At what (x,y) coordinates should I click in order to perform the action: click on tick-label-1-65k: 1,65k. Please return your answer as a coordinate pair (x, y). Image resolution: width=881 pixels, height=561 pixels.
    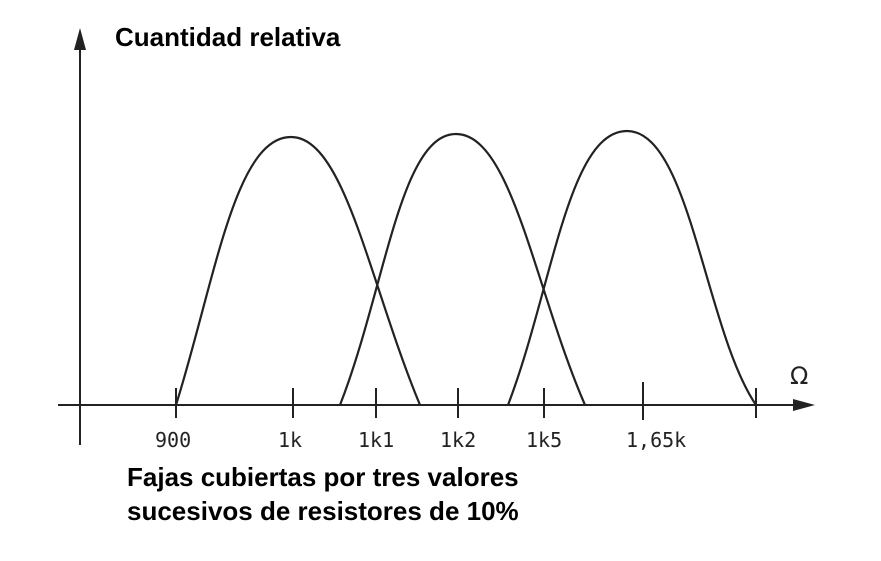
    Looking at the image, I should click on (656, 440).